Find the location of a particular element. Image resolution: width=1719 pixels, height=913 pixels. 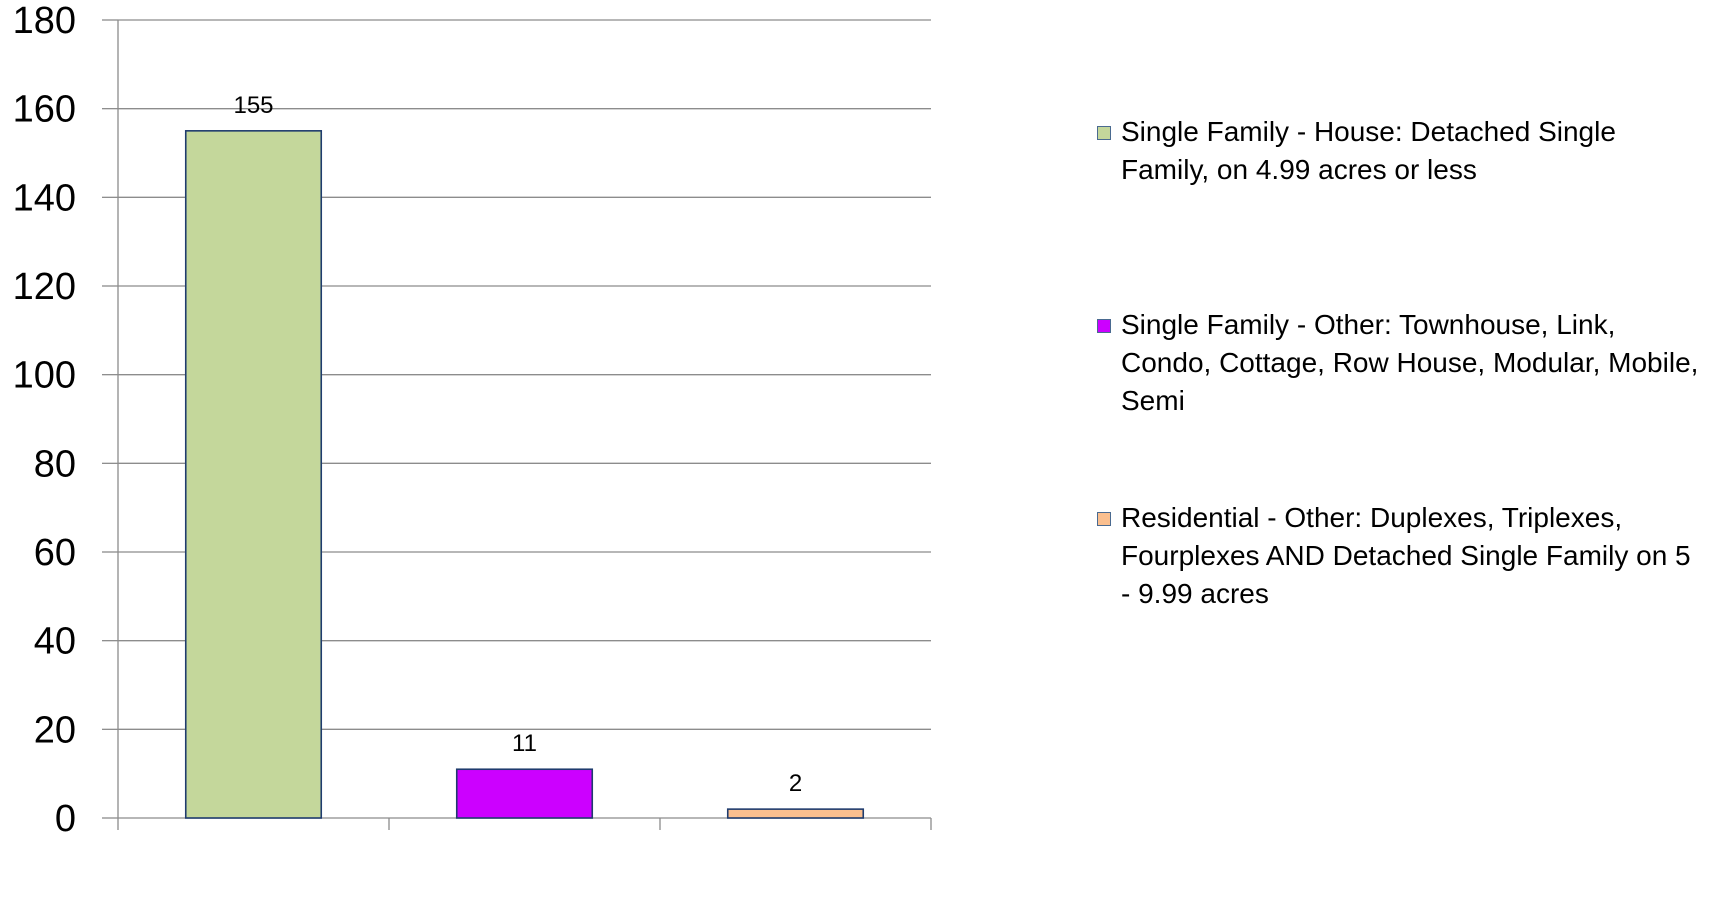

x-axis is located at coordinates (524, 823).